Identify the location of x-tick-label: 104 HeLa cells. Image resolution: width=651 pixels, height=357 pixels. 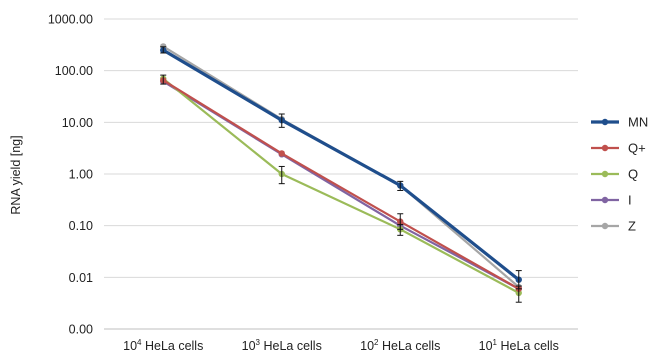
(163, 345).